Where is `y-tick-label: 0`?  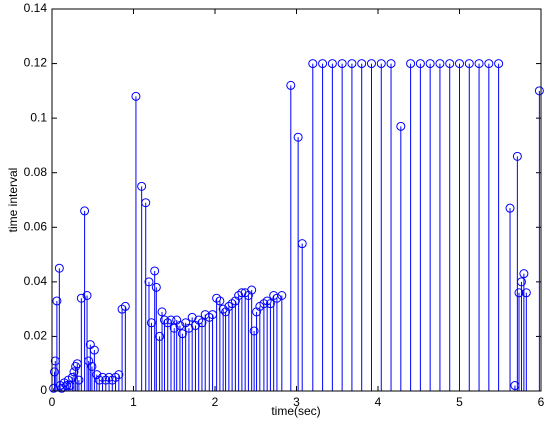 y-tick-label: 0 is located at coordinates (43, 390).